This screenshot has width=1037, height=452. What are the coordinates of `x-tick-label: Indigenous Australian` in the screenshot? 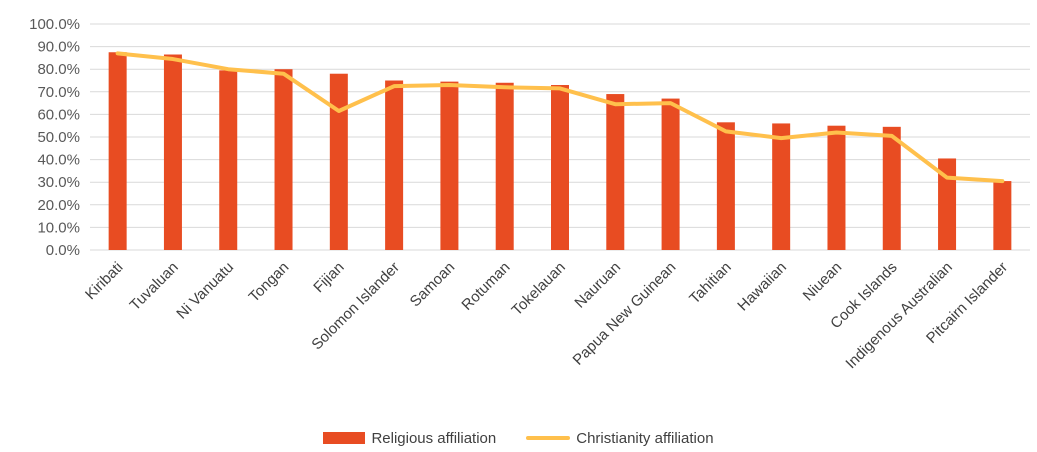 It's located at (898, 315).